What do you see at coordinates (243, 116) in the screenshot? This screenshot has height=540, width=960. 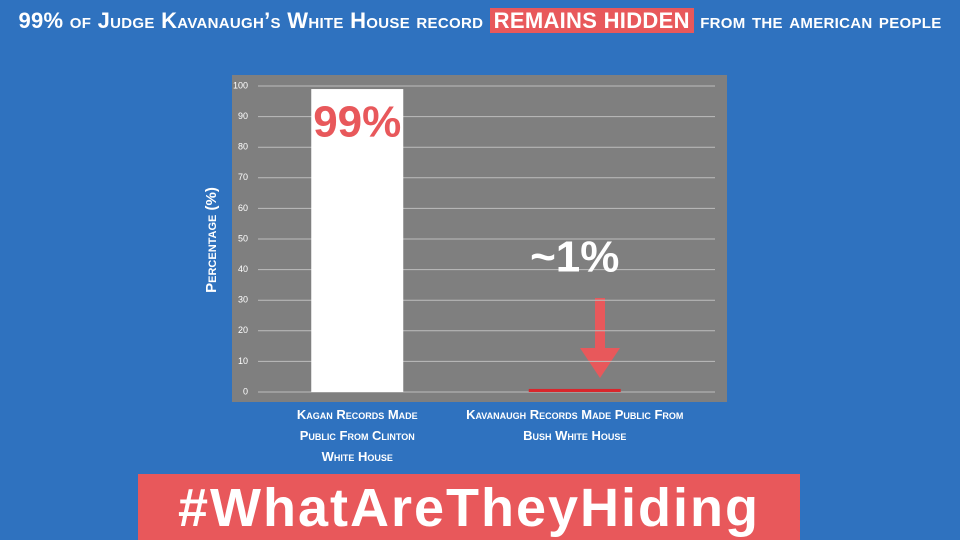 I see `y-tick-label: 90` at bounding box center [243, 116].